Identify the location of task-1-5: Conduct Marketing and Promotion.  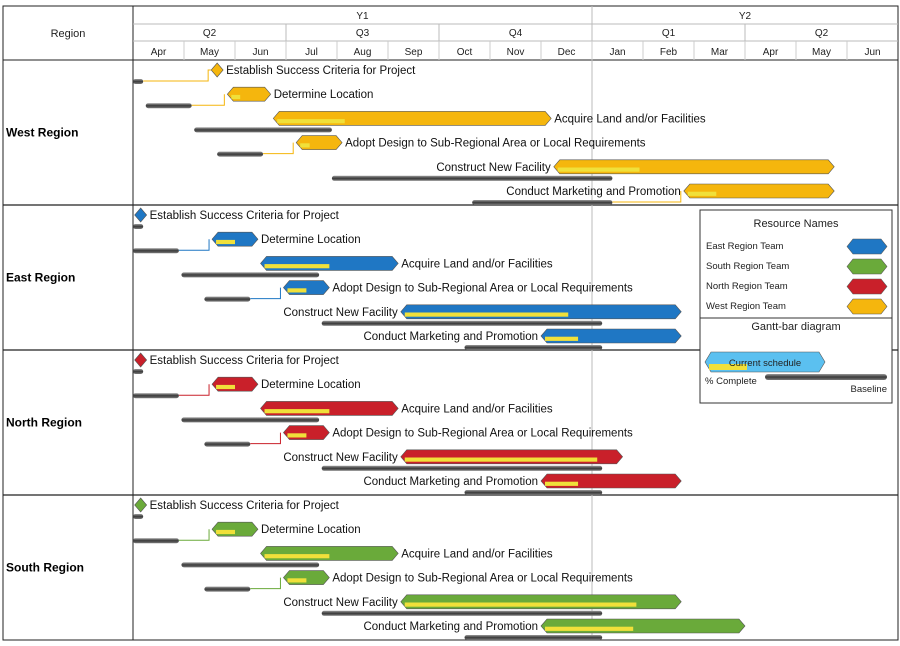
(522, 339).